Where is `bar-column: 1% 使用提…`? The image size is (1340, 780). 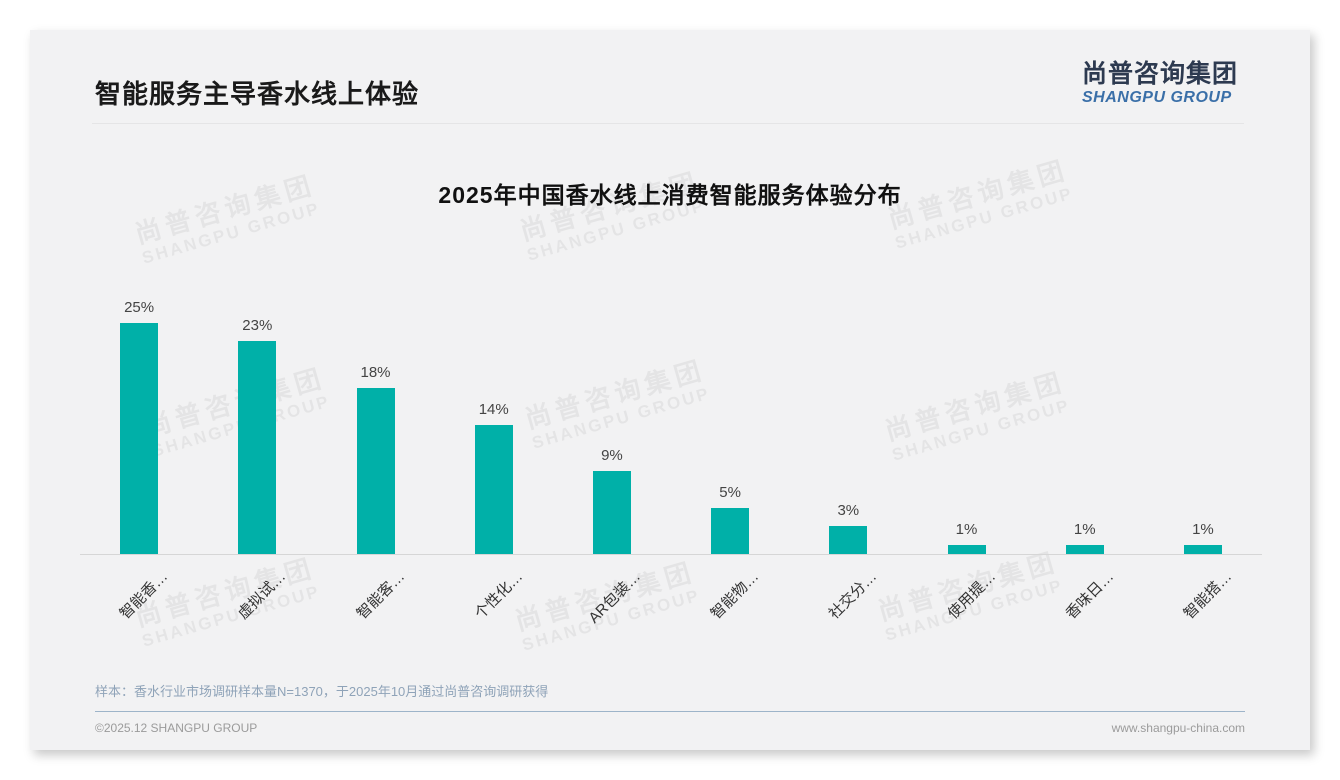 bar-column: 1% 使用提… is located at coordinates (966, 446).